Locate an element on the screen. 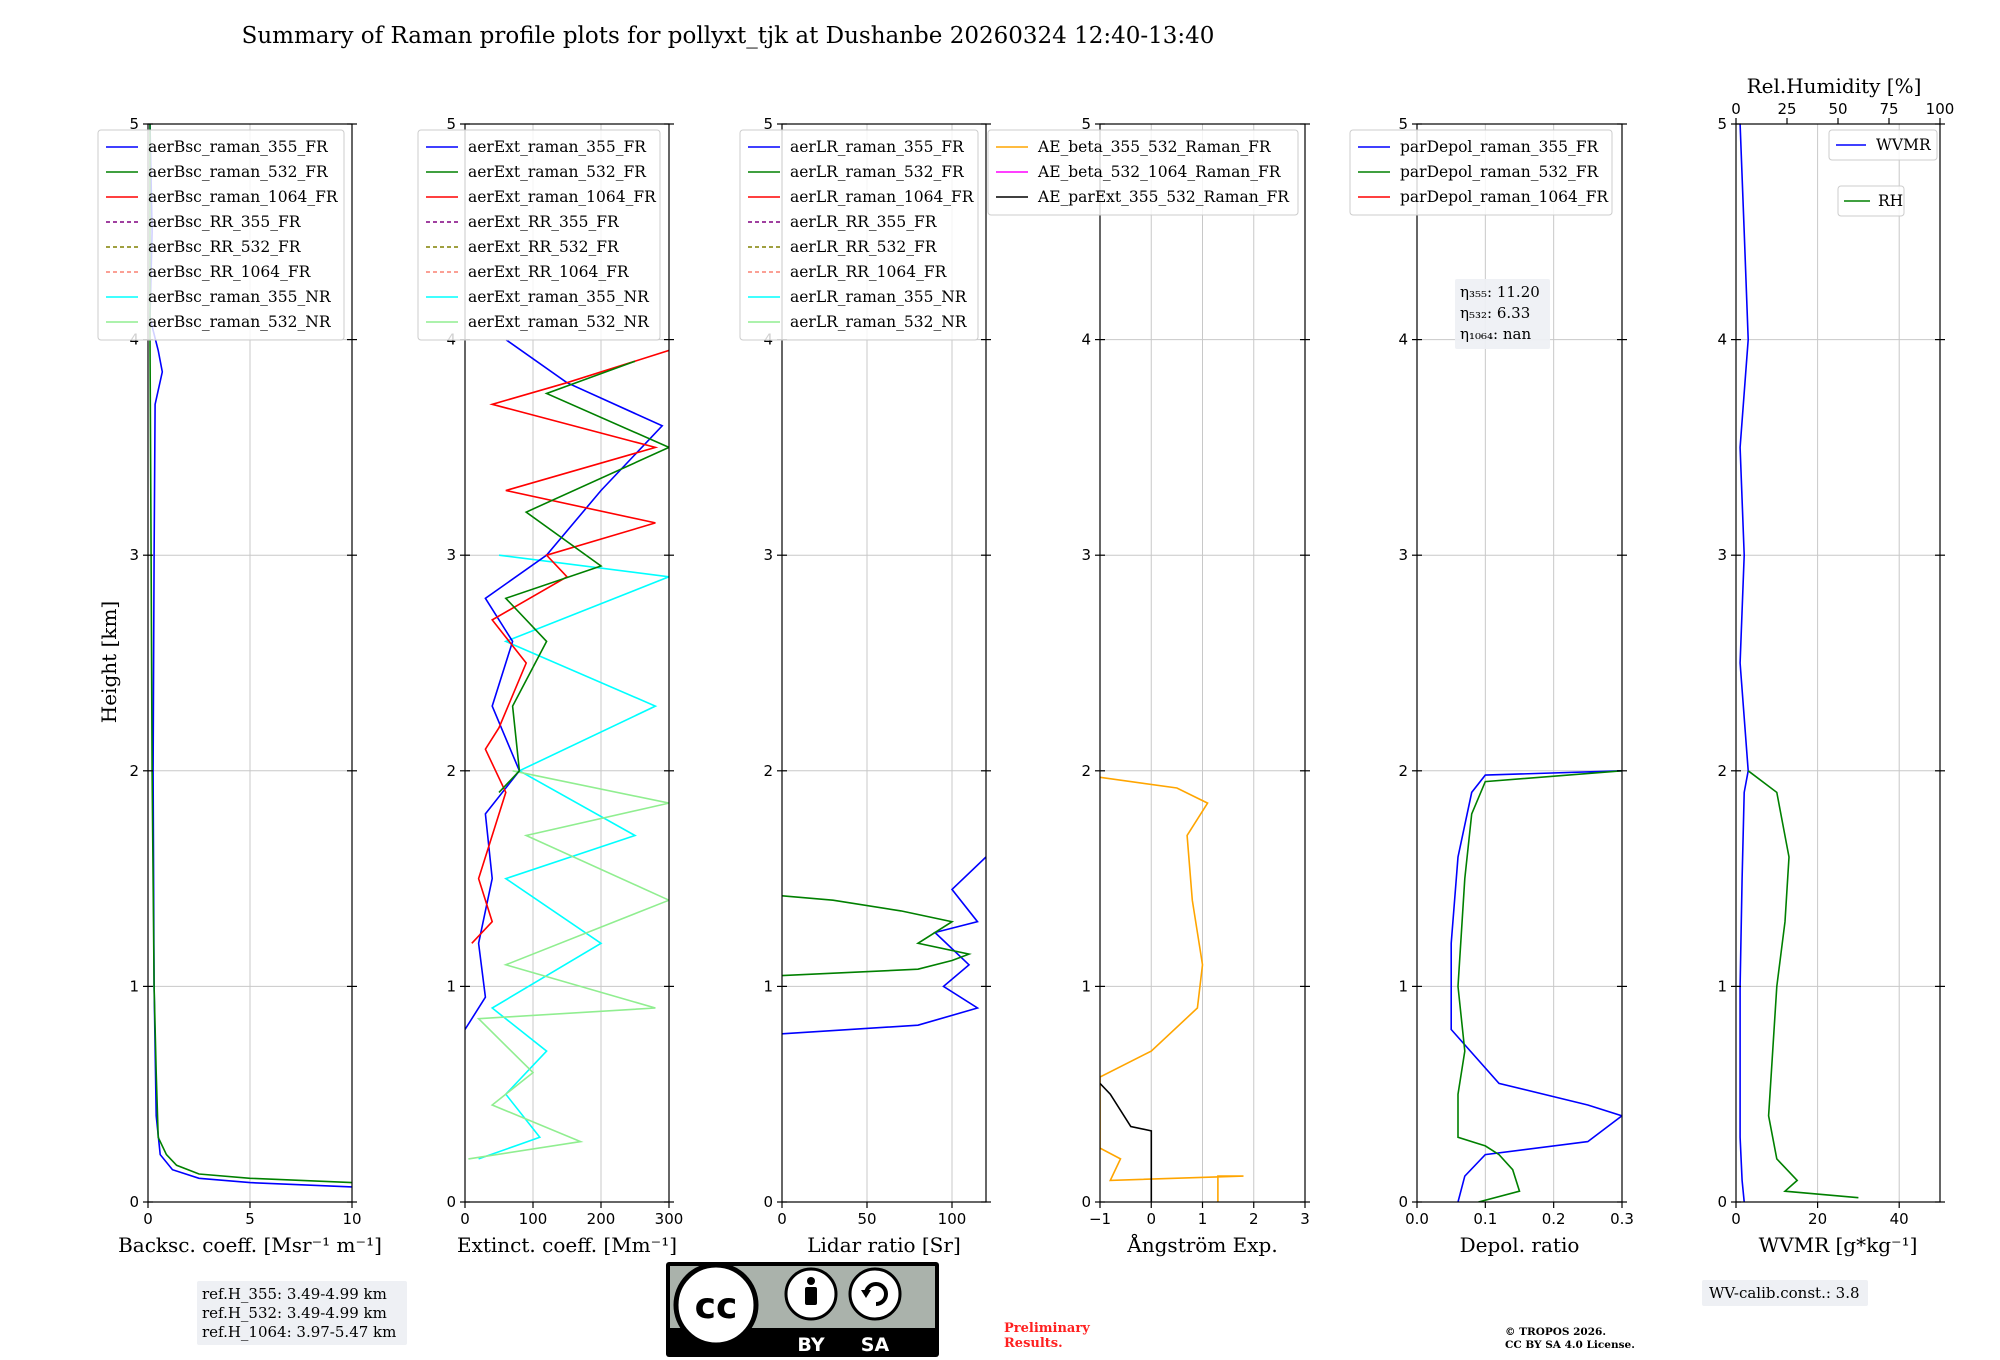 The image size is (2000, 1360). x-axis-label: WVMR [g*kg⁻¹] is located at coordinates (1838, 1245).